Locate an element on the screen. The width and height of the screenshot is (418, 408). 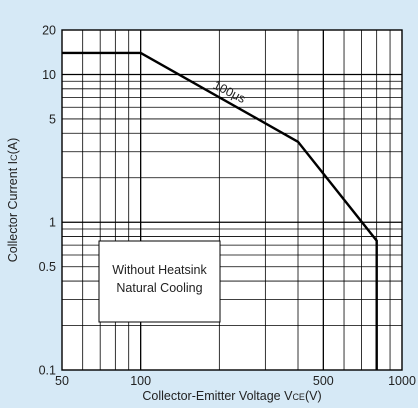
info-box-frame is located at coordinates (159, 281).